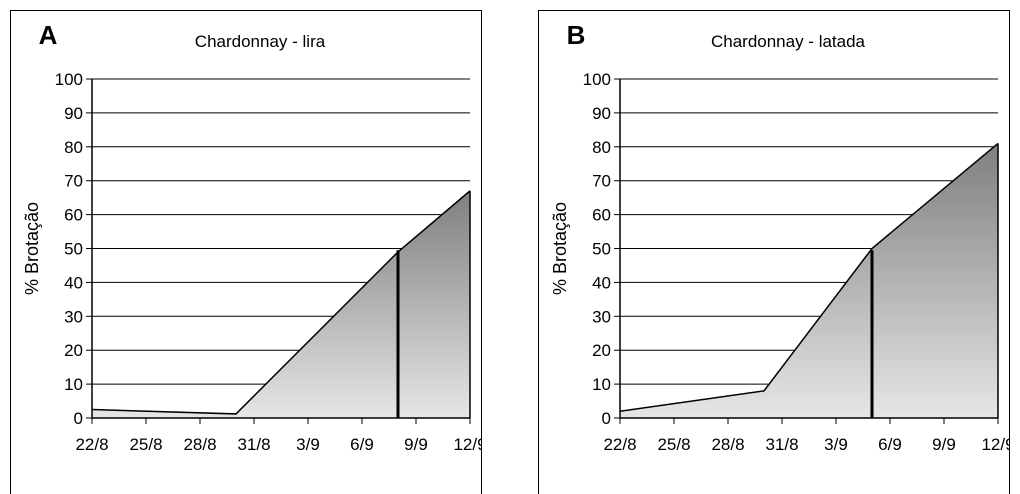 Image resolution: width=1020 pixels, height=494 pixels. Describe the element at coordinates (576, 35) in the screenshot. I see `panel-label: B` at that location.